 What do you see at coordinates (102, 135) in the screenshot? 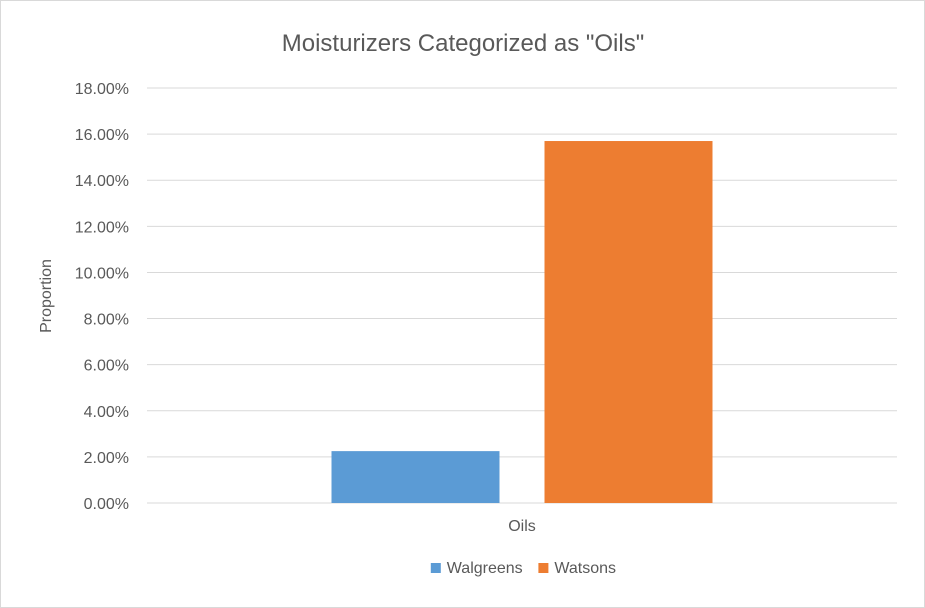
I see `y-tick-label: 16.00%` at bounding box center [102, 135].